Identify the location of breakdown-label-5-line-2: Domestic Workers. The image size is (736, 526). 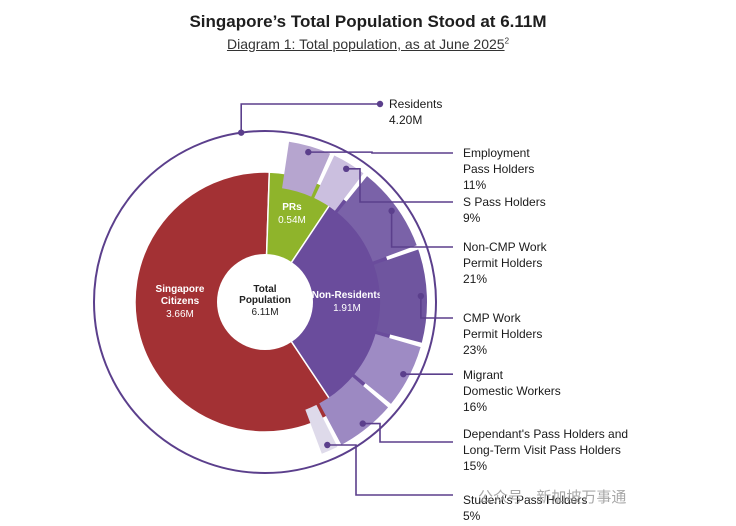
(512, 391).